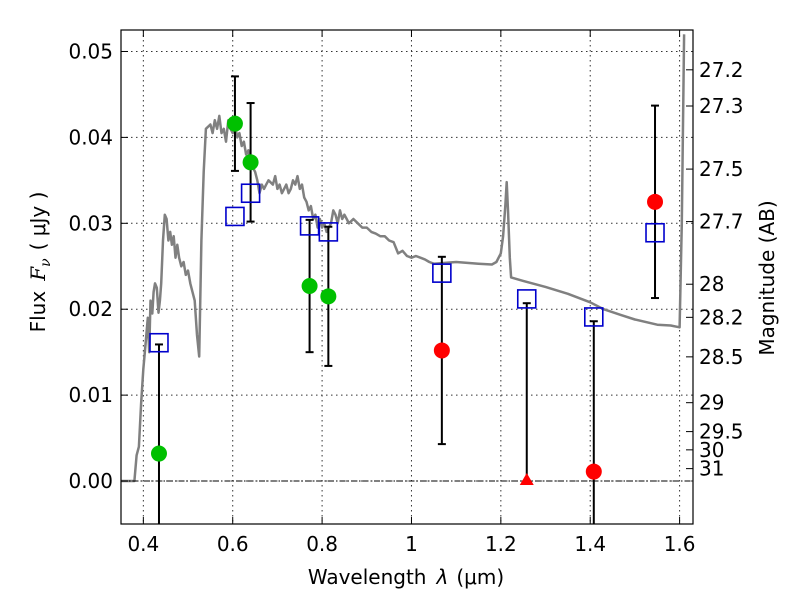 The height and width of the screenshot is (600, 800). What do you see at coordinates (711, 469) in the screenshot?
I see `y2-tick-label: 31` at bounding box center [711, 469].